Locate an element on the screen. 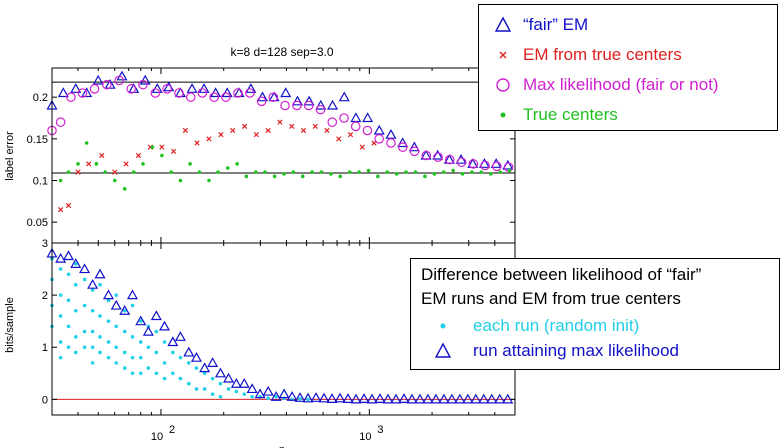 The image size is (783, 448). x-tick-exponent: 2 is located at coordinates (172, 430).